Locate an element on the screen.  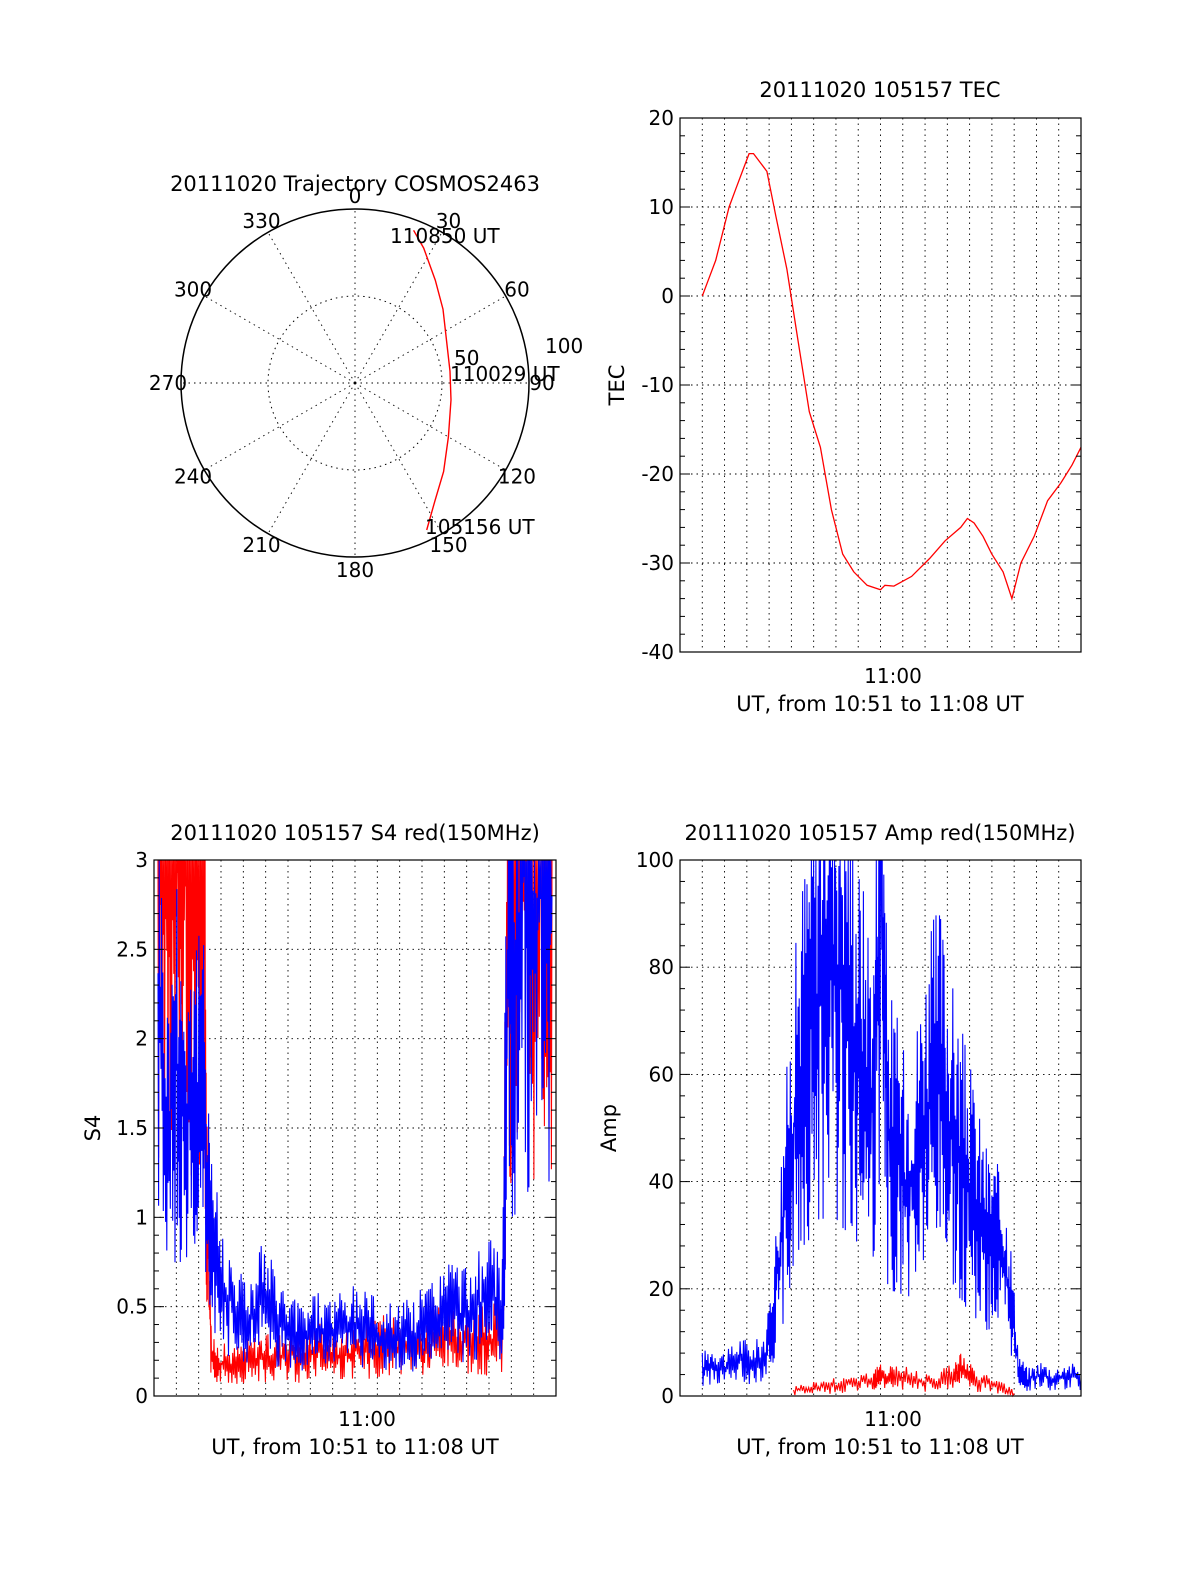
polar-azimuth-label: 150 is located at coordinates (448, 545).